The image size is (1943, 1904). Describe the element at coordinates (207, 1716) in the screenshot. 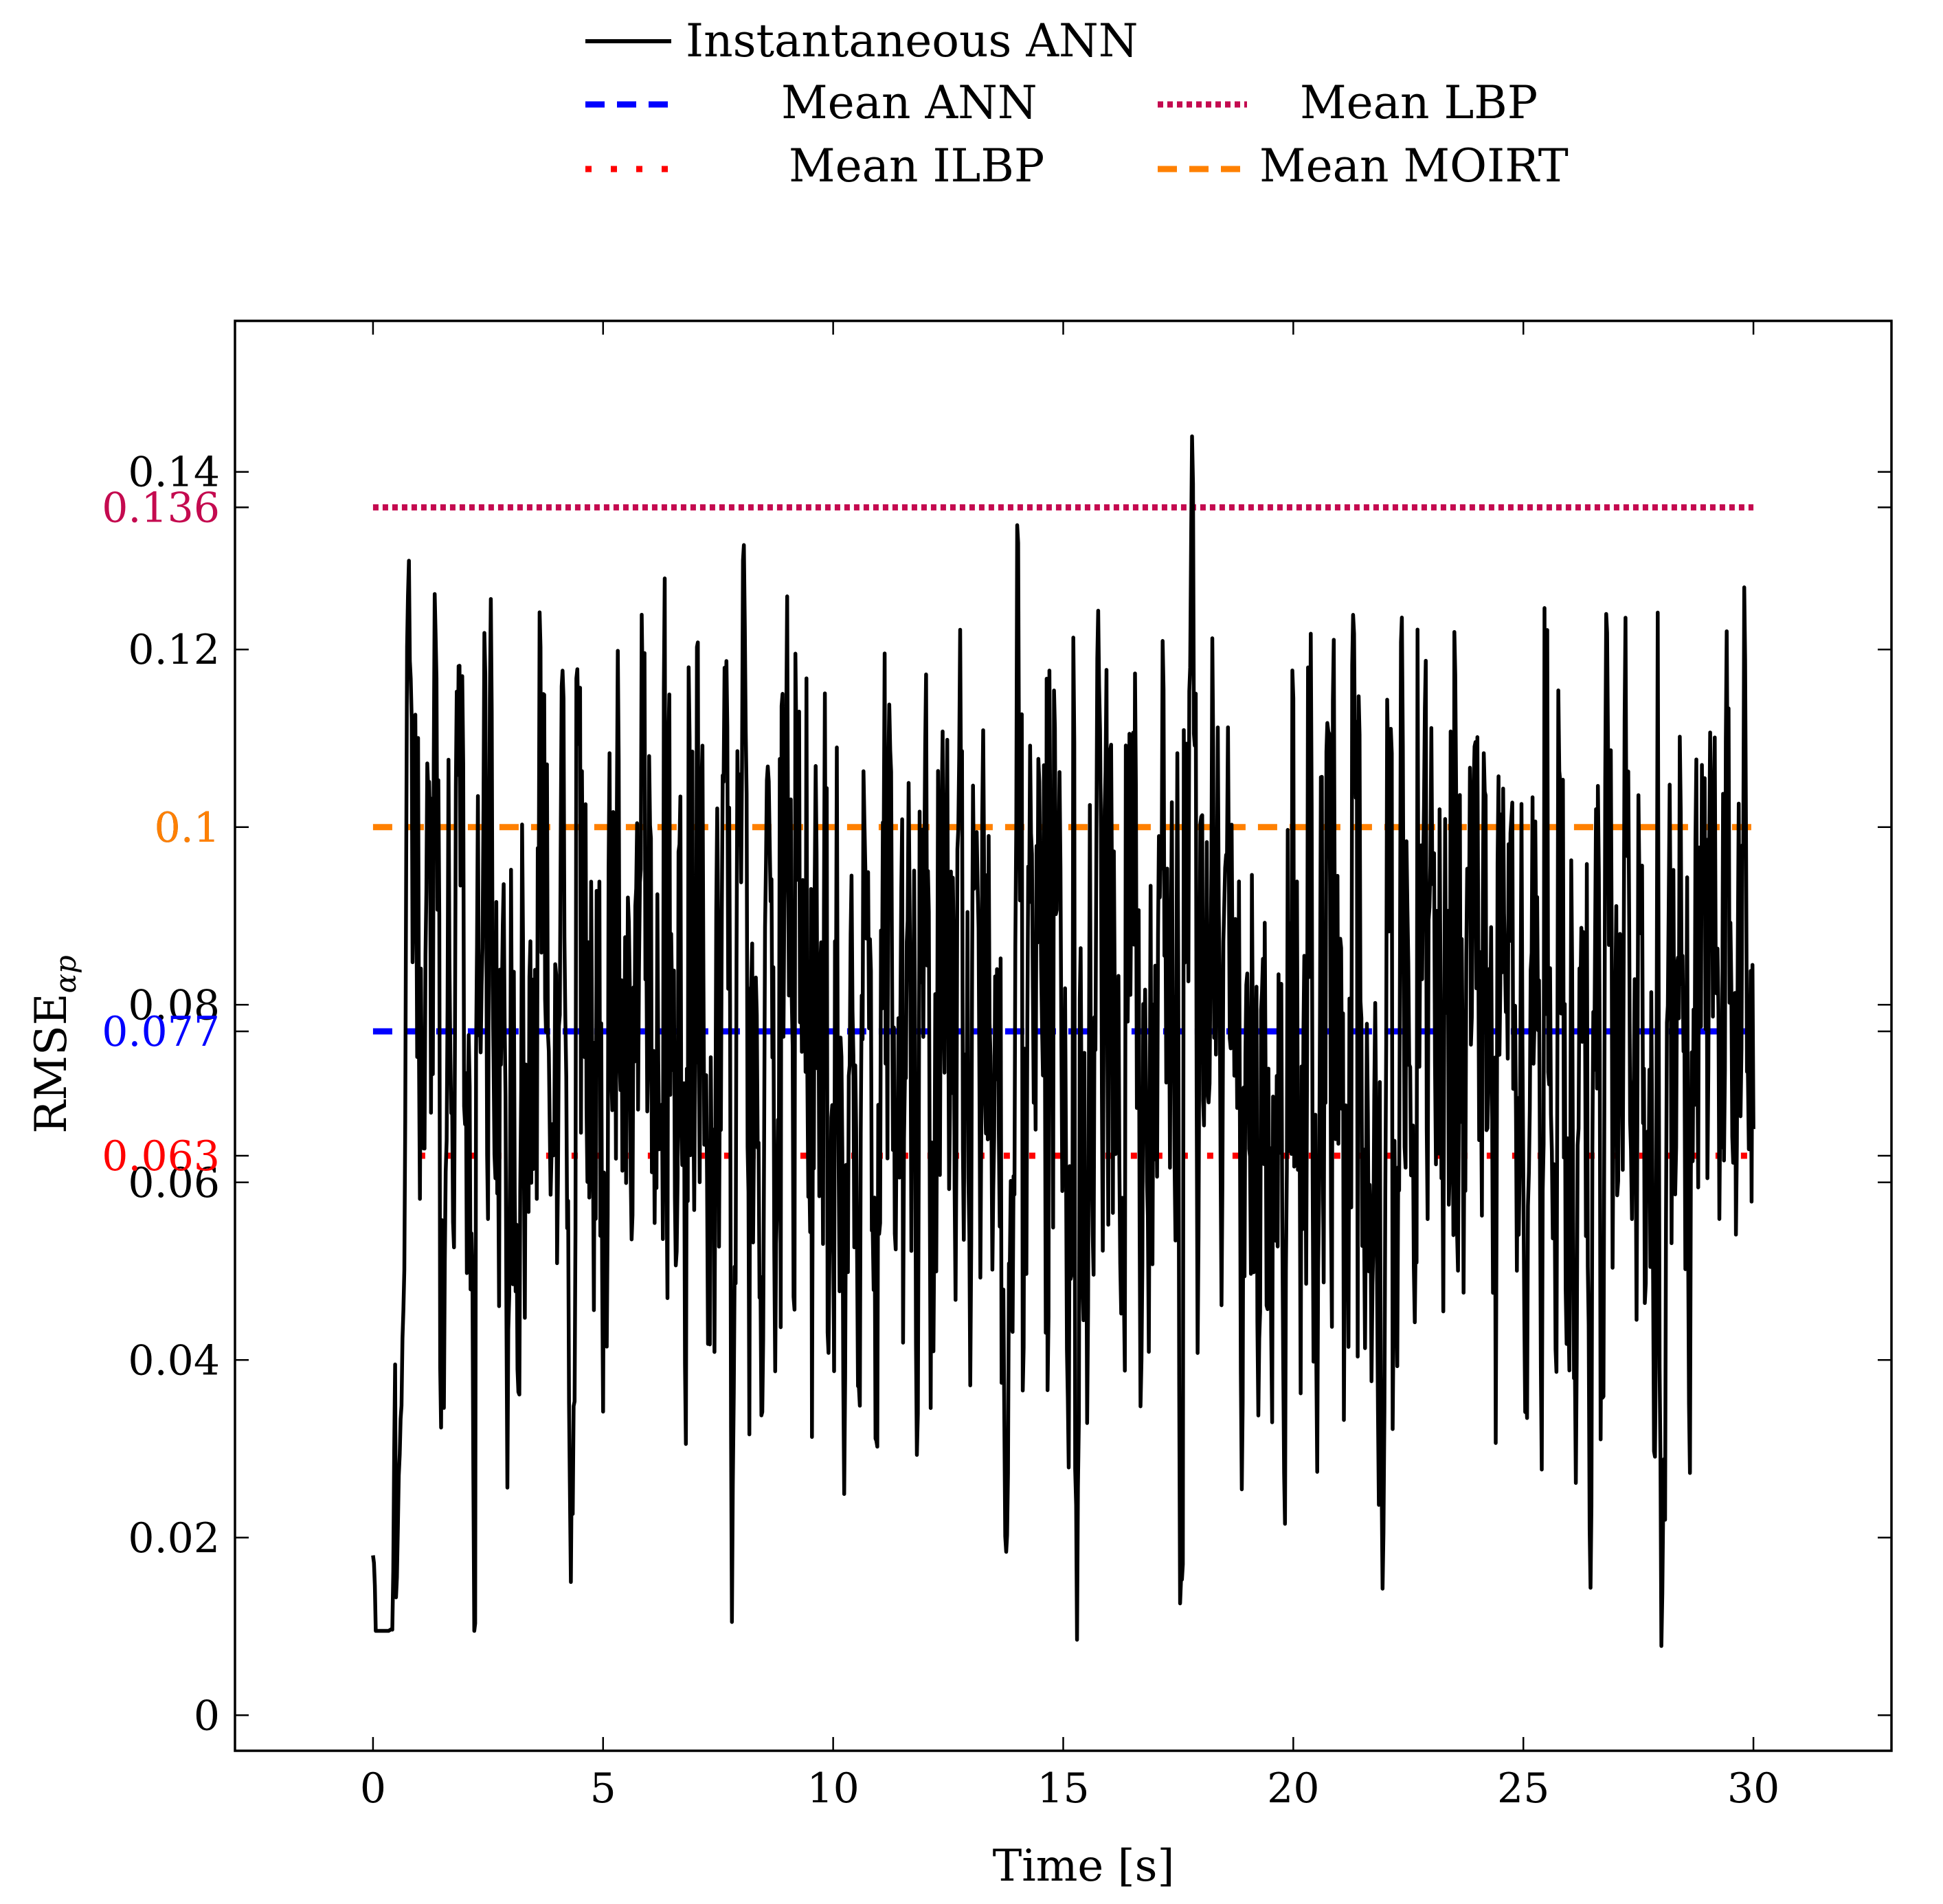

I see `y-tick-label: 0` at that location.